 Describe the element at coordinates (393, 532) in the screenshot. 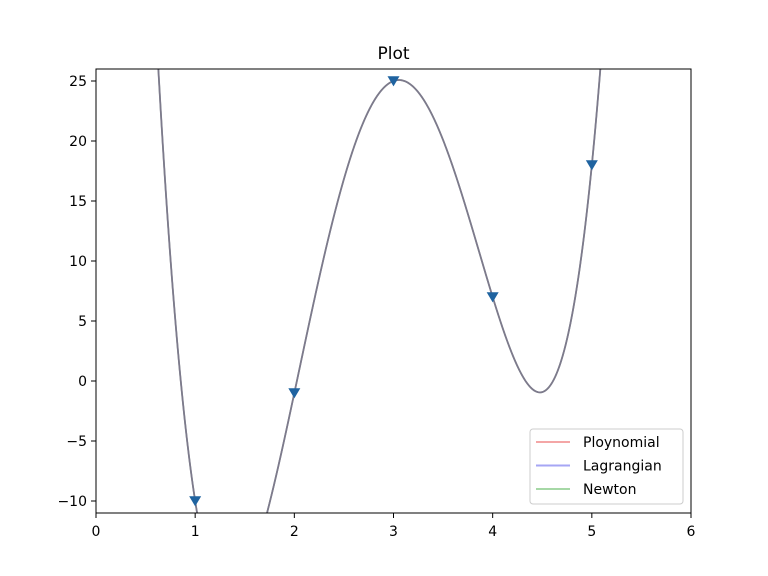

I see `x-tick-label: 3` at that location.